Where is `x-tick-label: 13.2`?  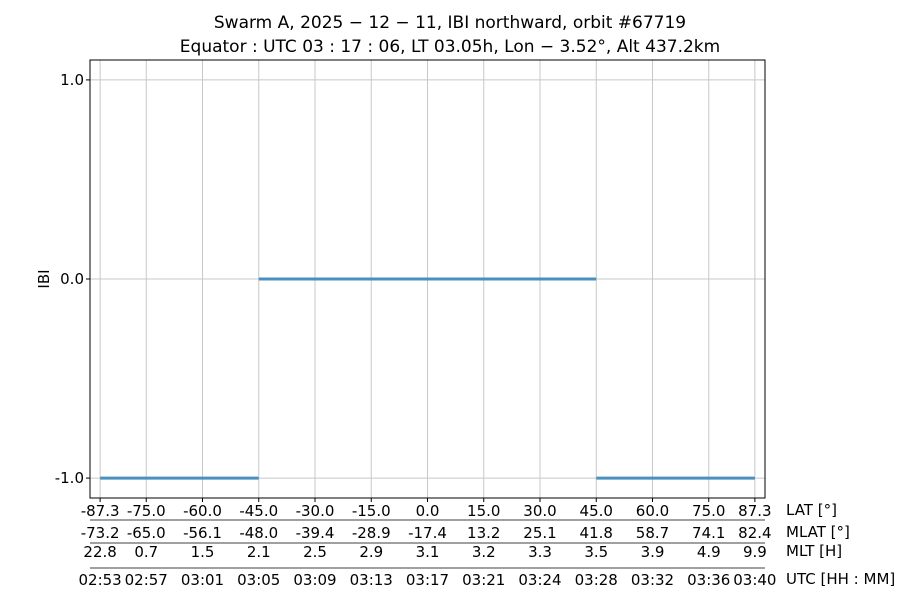
x-tick-label: 13.2 is located at coordinates (483, 533).